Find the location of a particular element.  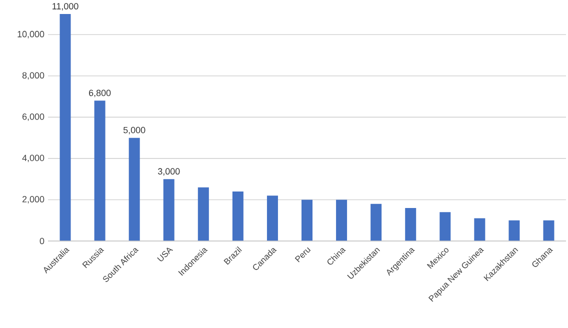

data-label: 11,000 is located at coordinates (65, 6).